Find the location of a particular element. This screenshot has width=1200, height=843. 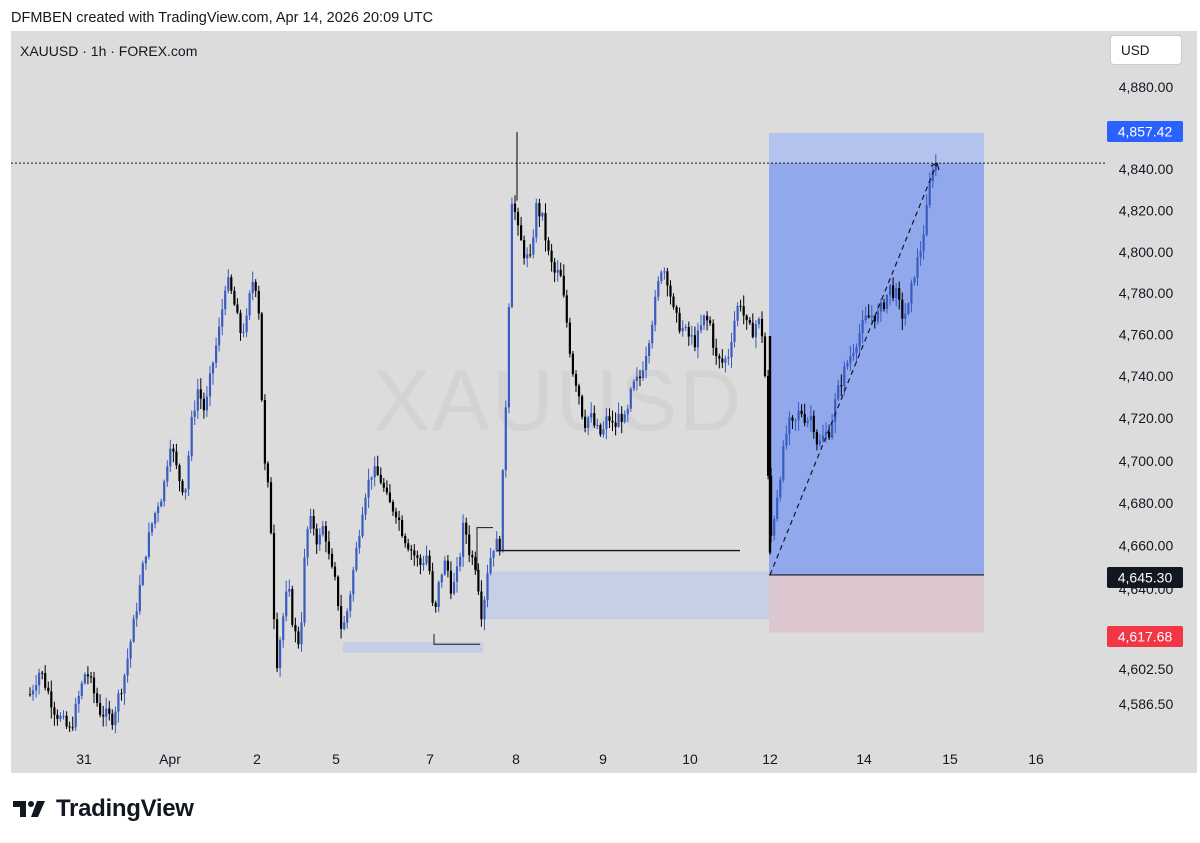

y-axis-tick-label: 4,760.00 is located at coordinates (1146, 335).